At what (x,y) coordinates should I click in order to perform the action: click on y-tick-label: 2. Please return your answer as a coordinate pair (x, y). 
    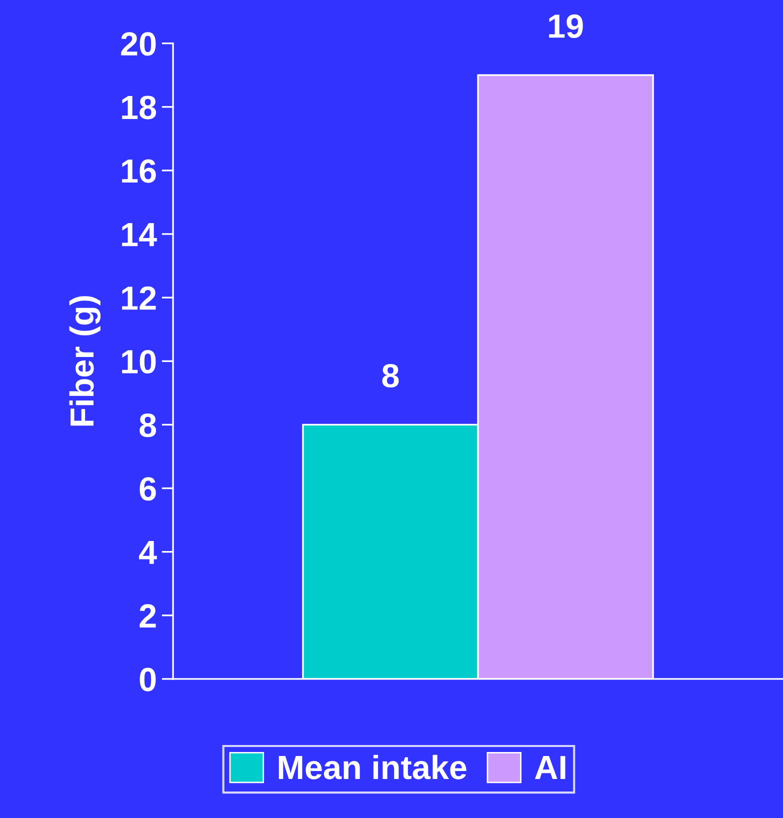
    Looking at the image, I should click on (148, 616).